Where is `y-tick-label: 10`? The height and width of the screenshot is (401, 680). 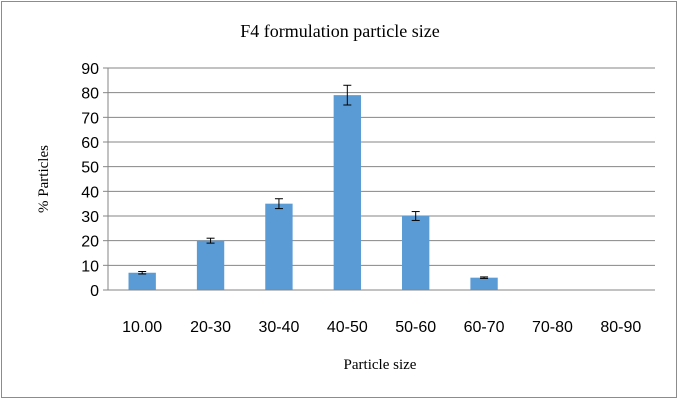 y-tick-label: 10 is located at coordinates (90, 266).